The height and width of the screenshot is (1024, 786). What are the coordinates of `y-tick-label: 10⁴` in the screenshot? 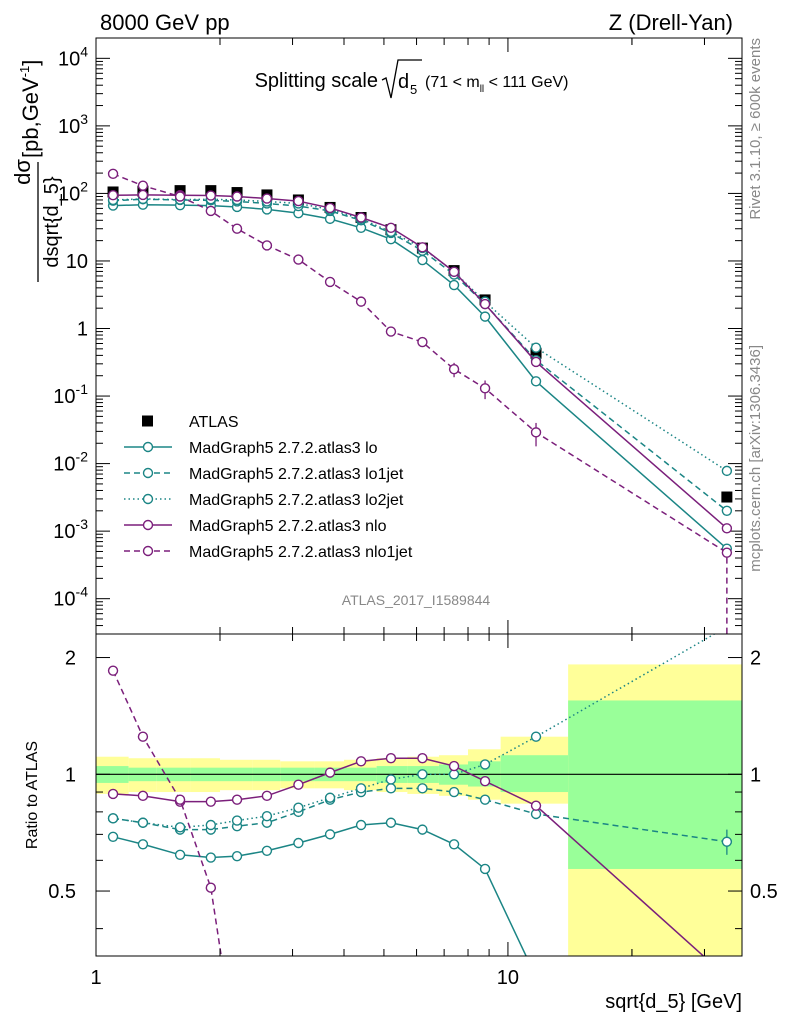 It's located at (73, 56).